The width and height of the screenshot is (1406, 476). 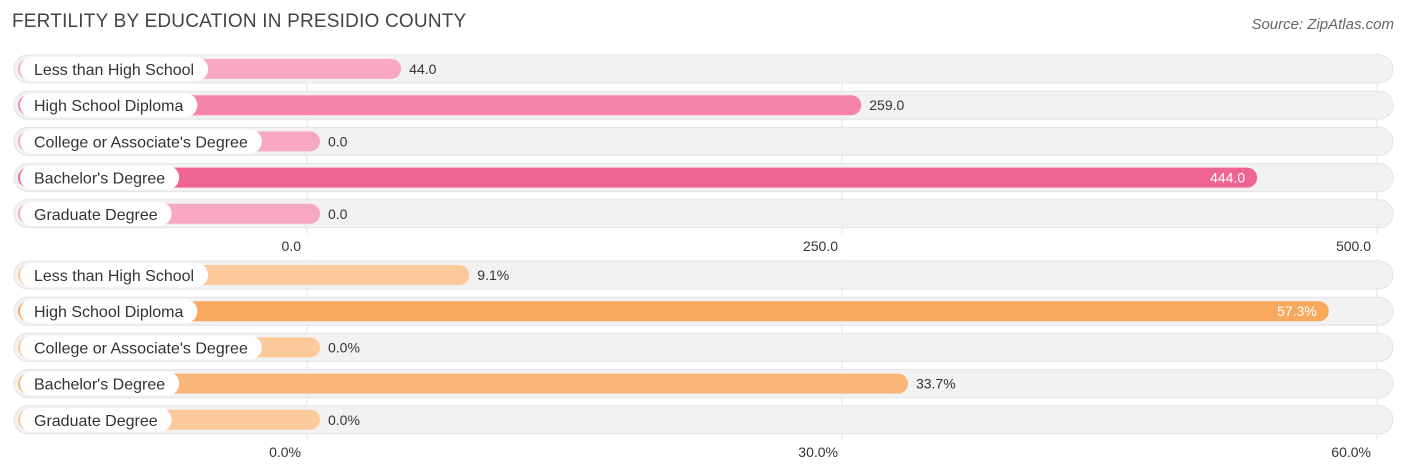 I want to click on category-label-0-1: High School Diploma, so click(x=109, y=106).